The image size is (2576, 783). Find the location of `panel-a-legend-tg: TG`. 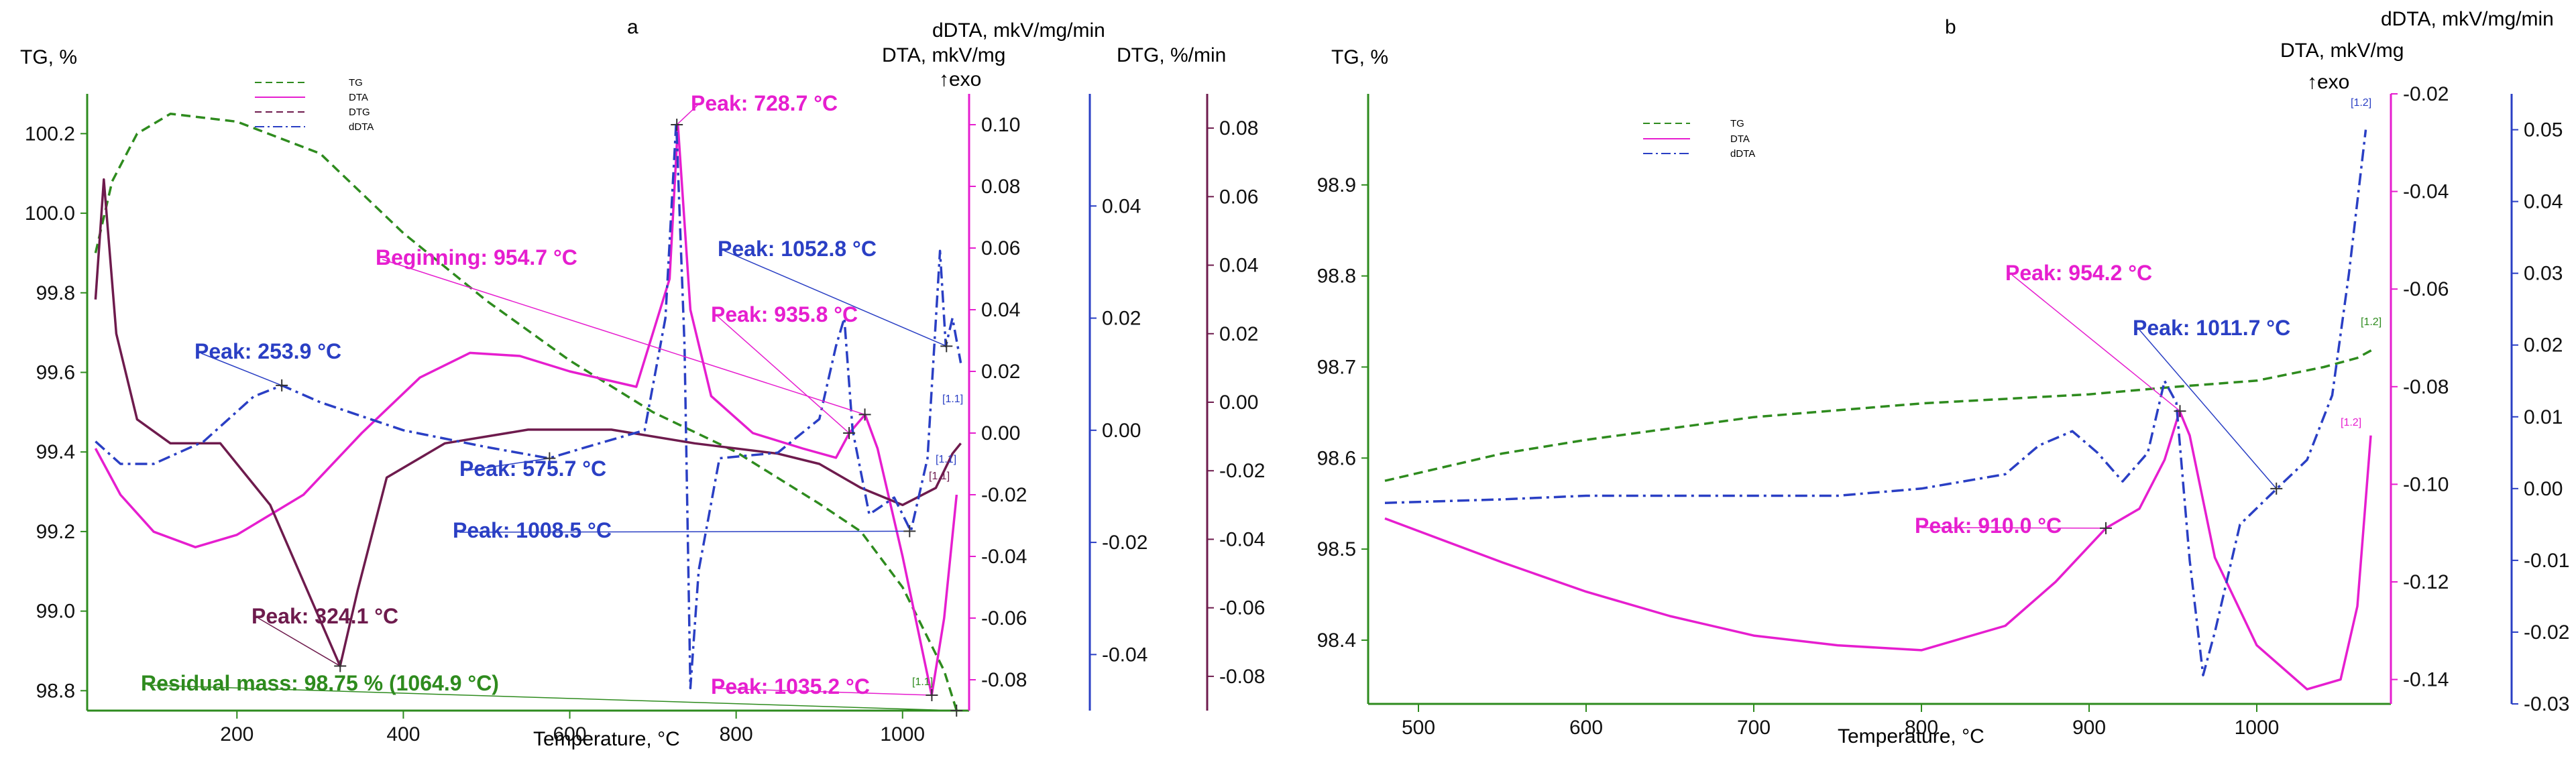

panel-a-legend-tg: TG is located at coordinates (356, 83).